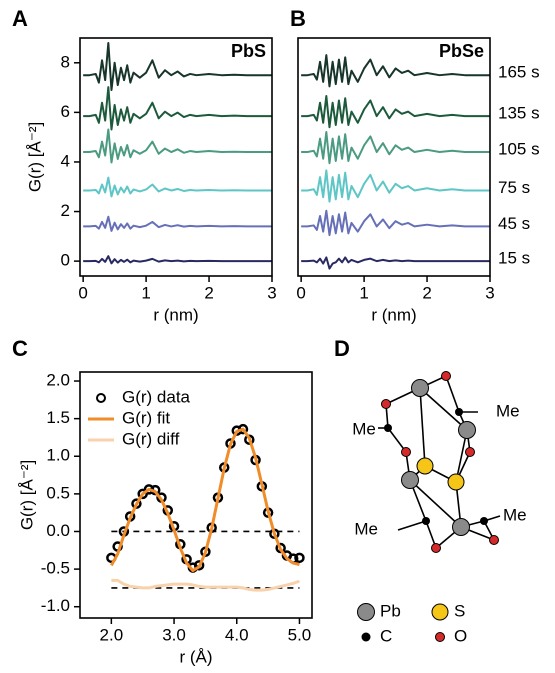  Describe the element at coordinates (65, 111) in the screenshot. I see `y-tick-label: 6` at that location.